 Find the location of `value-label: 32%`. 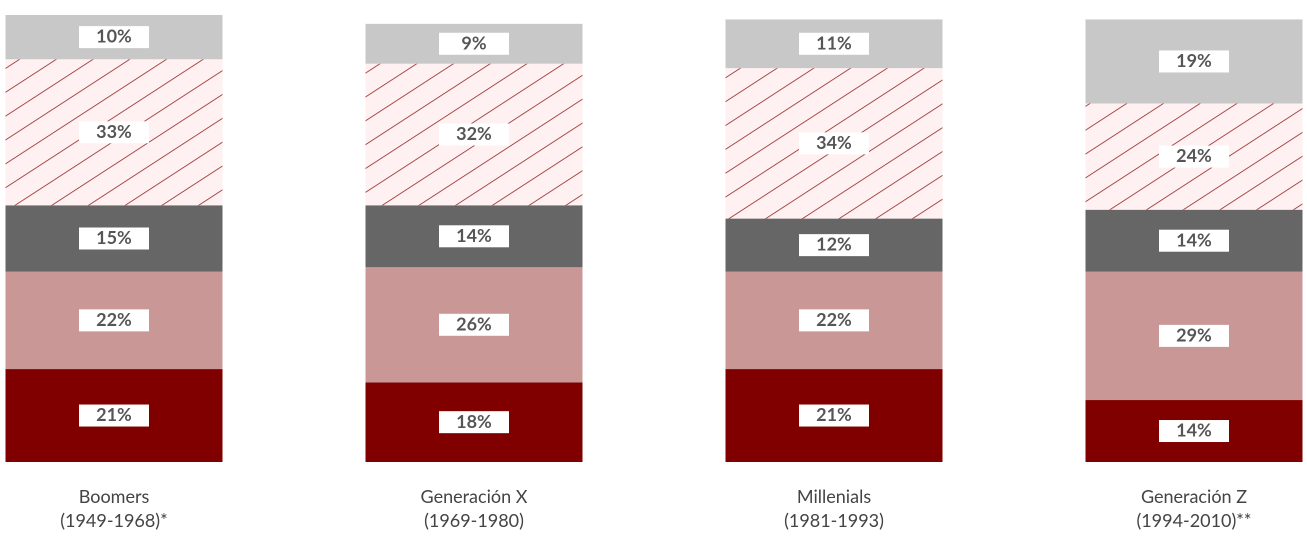

value-label: 32% is located at coordinates (474, 133).